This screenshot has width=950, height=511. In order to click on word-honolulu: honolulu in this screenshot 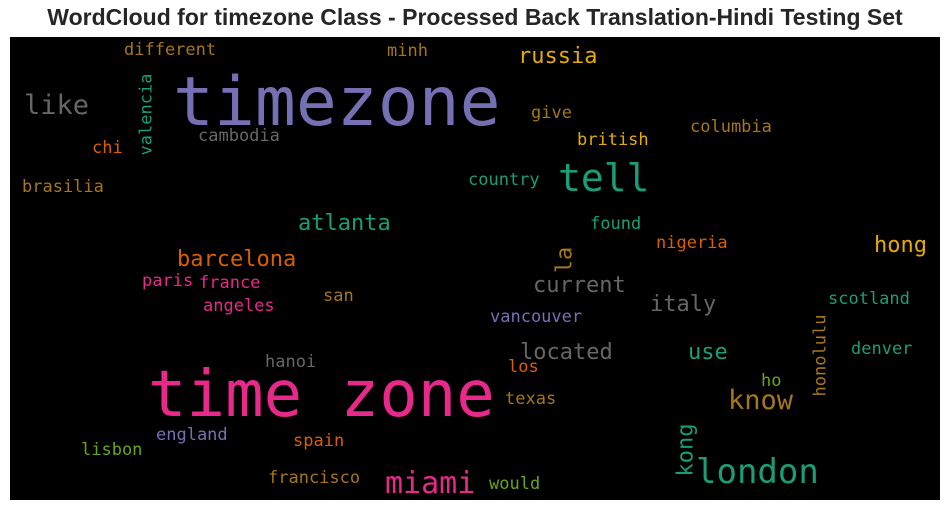, I will do `click(820, 355)`.